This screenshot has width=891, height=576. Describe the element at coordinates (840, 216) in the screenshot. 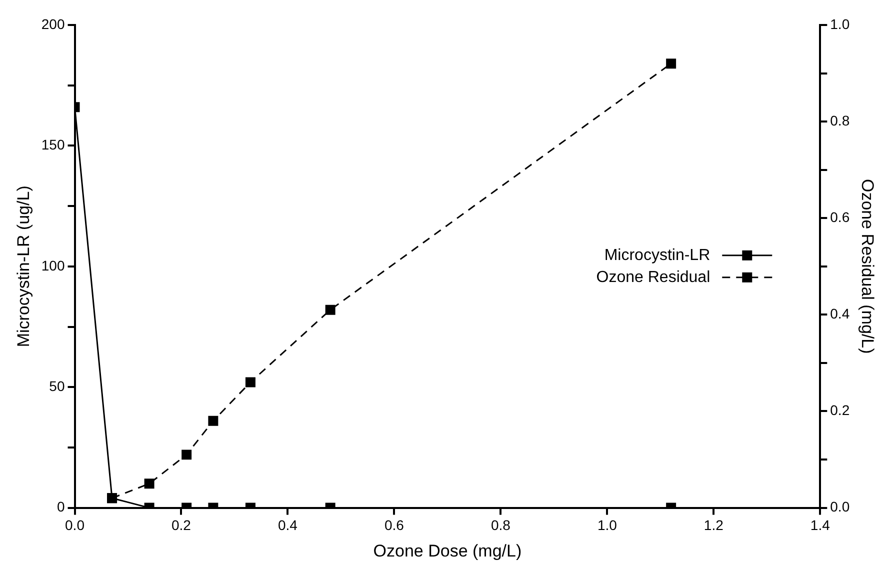

I see `y2-tick-label: 0.6` at that location.